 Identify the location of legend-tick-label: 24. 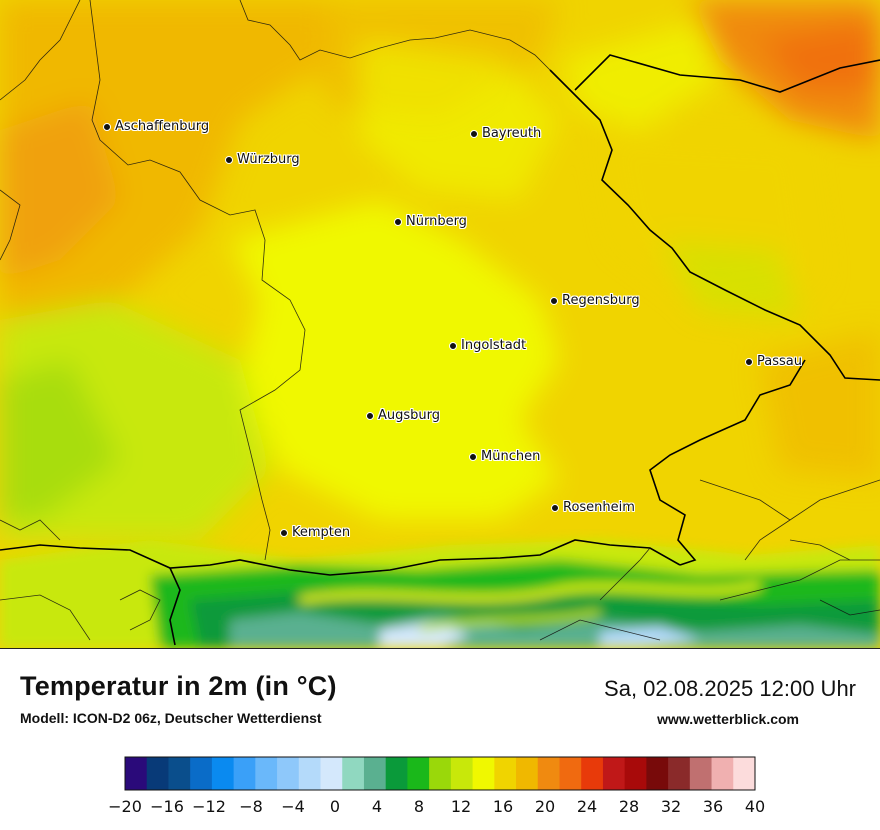
(587, 806).